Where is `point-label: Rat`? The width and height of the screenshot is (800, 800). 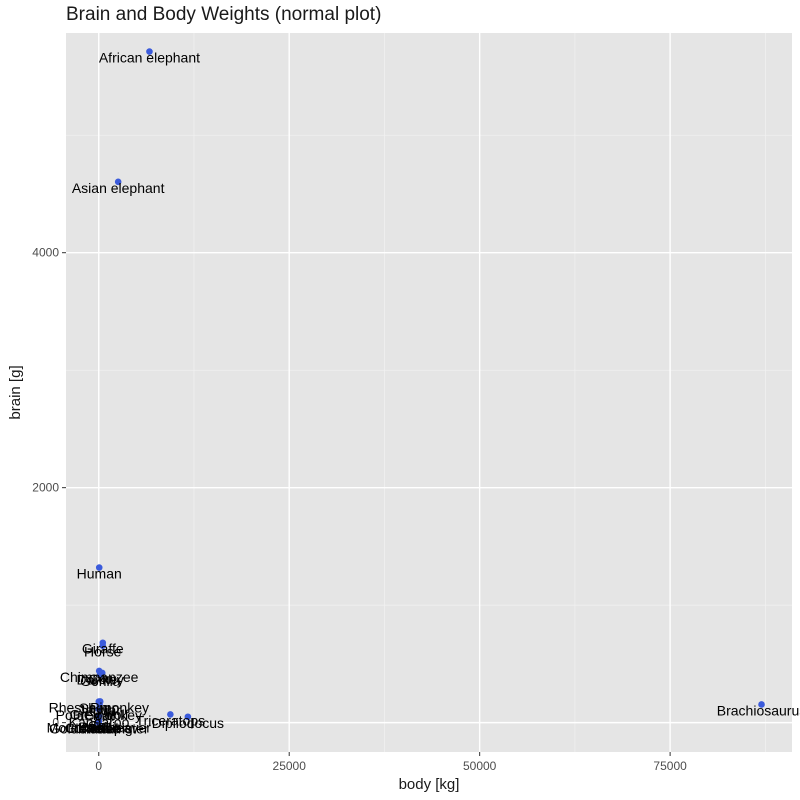
point-label: Rat is located at coordinates (99, 728).